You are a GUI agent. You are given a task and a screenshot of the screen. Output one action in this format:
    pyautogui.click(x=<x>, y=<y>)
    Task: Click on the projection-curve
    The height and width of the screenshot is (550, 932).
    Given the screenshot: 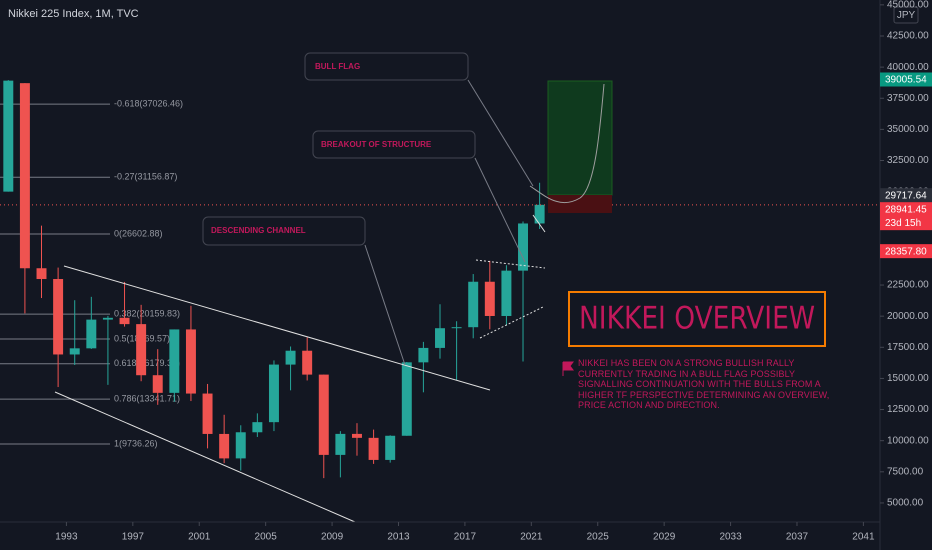 What is the action you would take?
    pyautogui.click(x=567, y=143)
    